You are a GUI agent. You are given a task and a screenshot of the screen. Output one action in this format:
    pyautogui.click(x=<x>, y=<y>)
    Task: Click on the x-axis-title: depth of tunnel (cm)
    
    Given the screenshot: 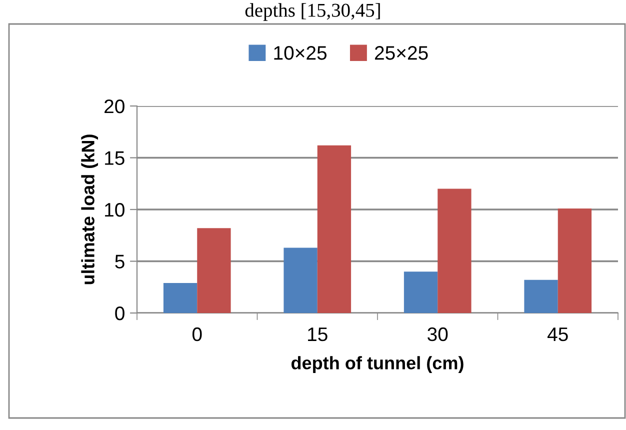 What is the action you would take?
    pyautogui.click(x=377, y=364)
    